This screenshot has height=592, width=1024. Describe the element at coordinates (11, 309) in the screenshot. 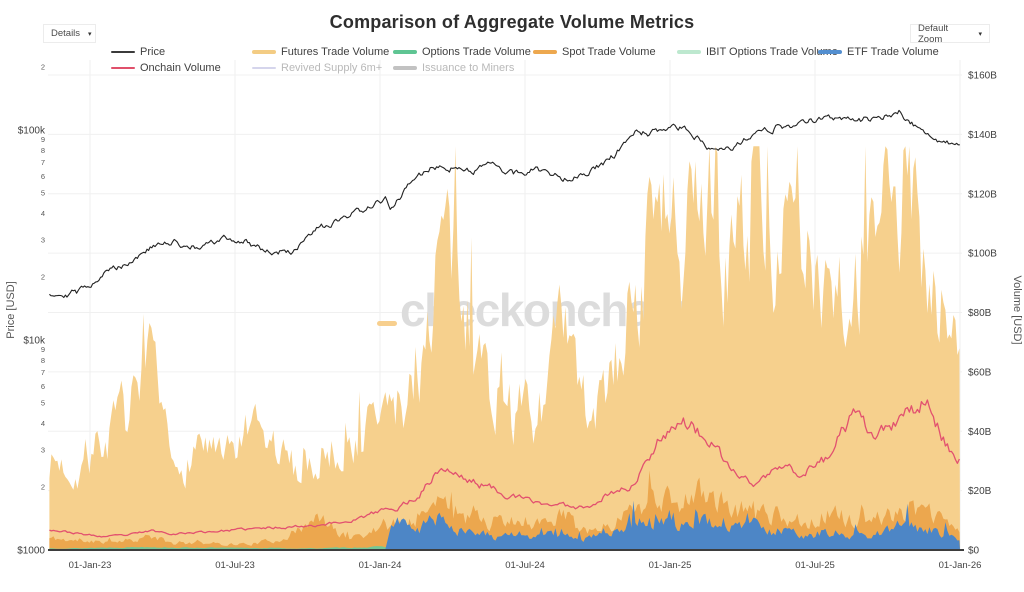

I see `price-axis-title: Price [USD]` at that location.